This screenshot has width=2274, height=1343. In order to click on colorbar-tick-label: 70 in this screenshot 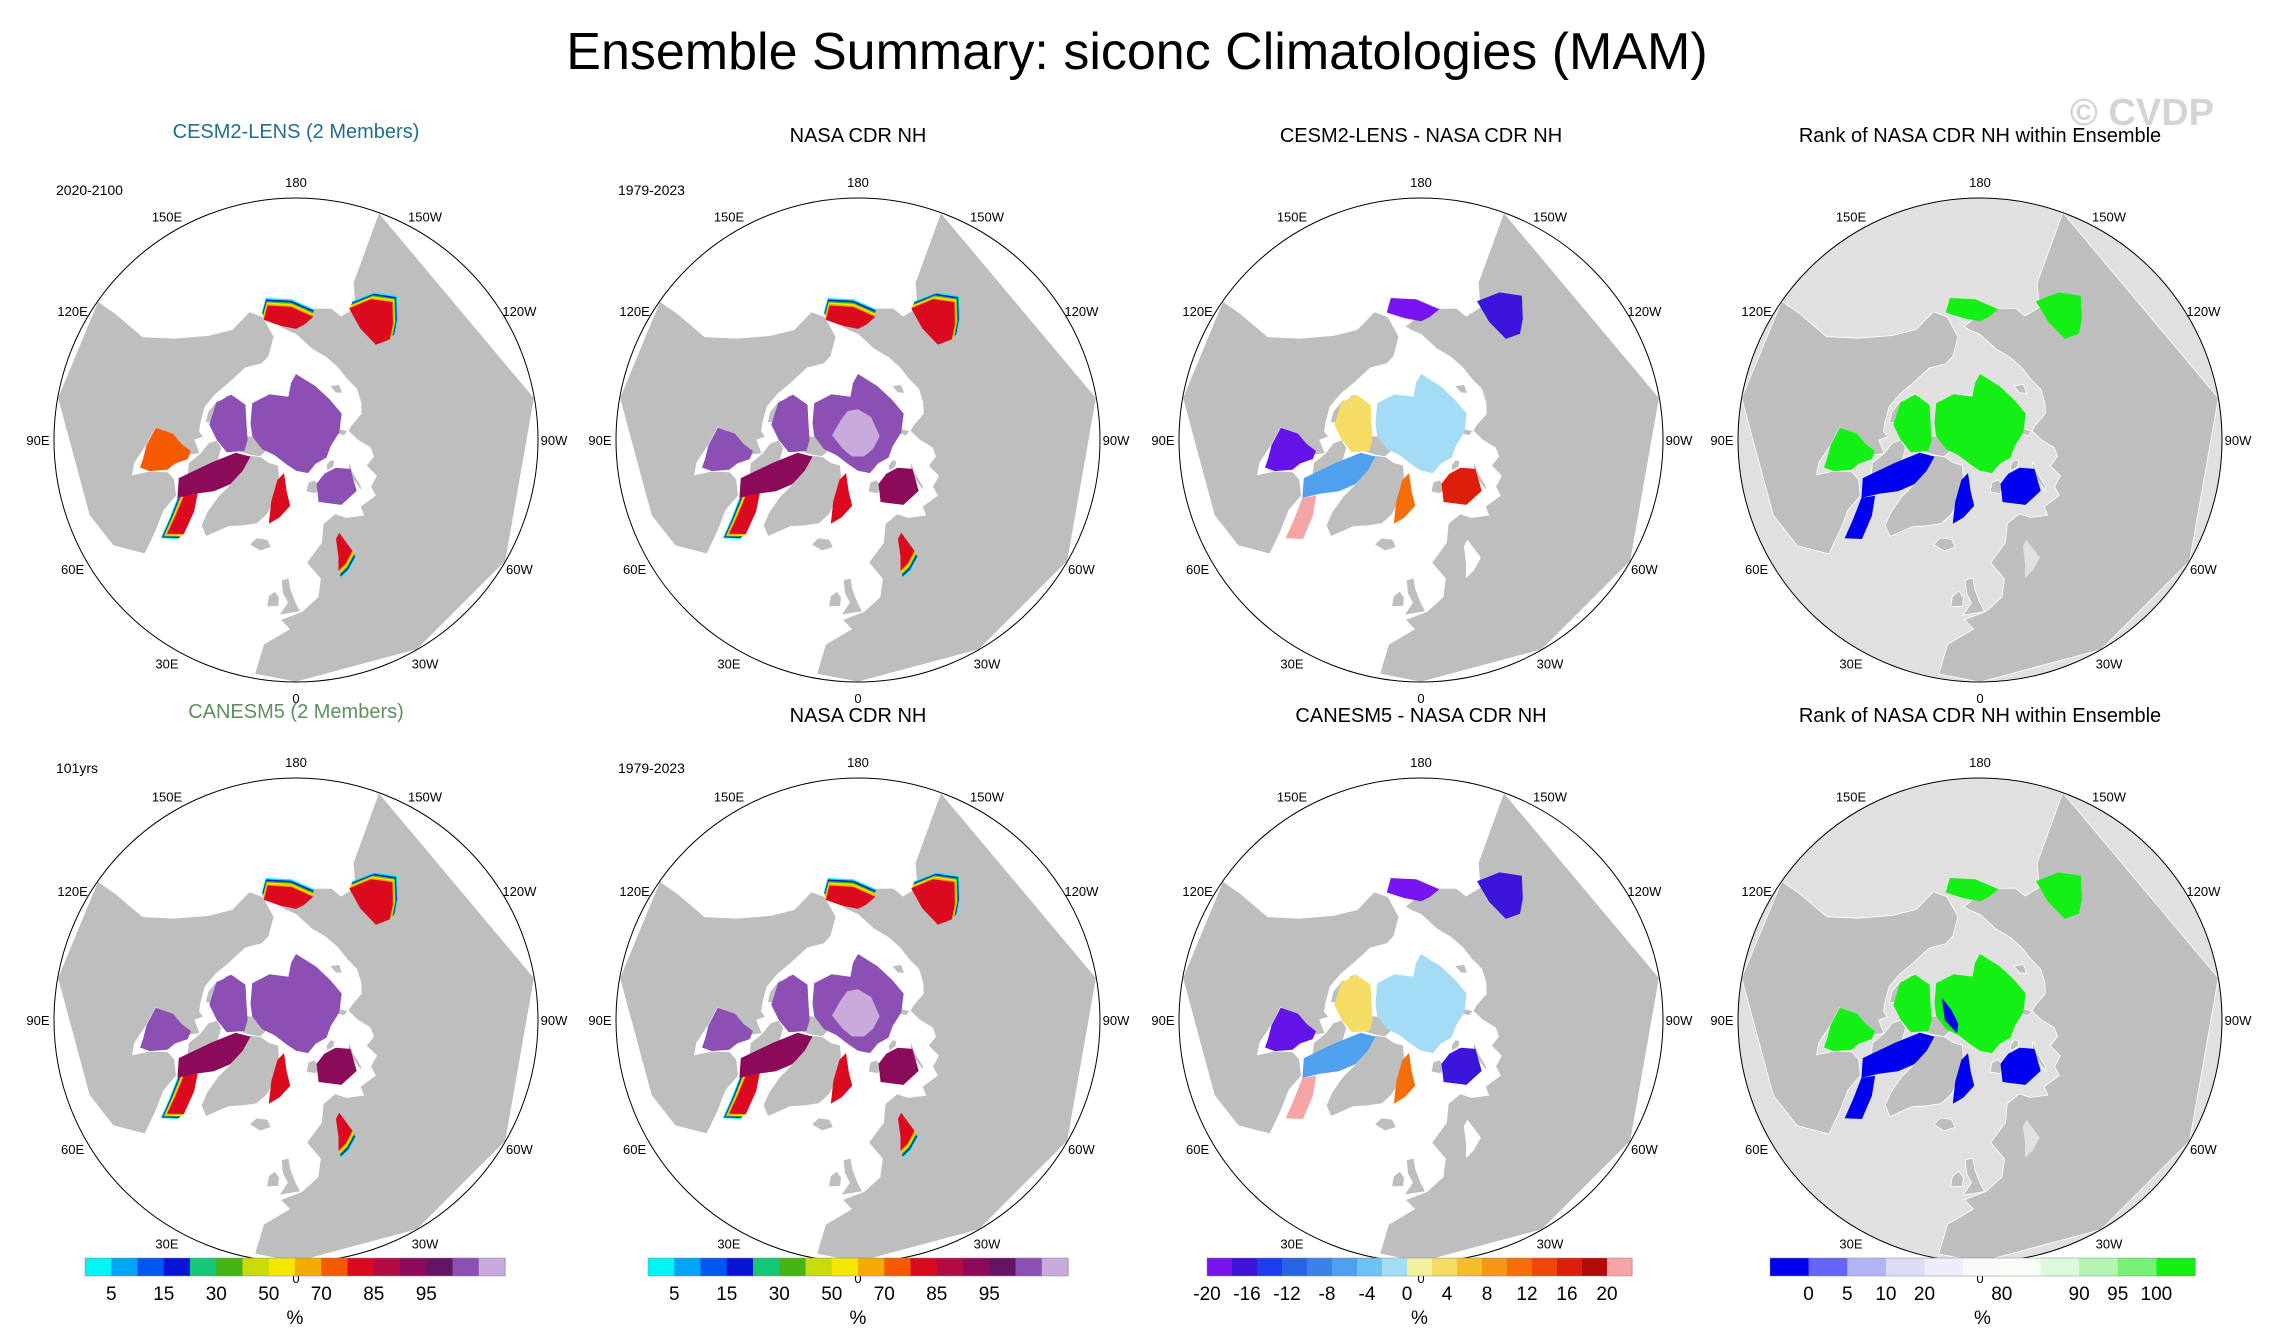, I will do `click(884, 1294)`.